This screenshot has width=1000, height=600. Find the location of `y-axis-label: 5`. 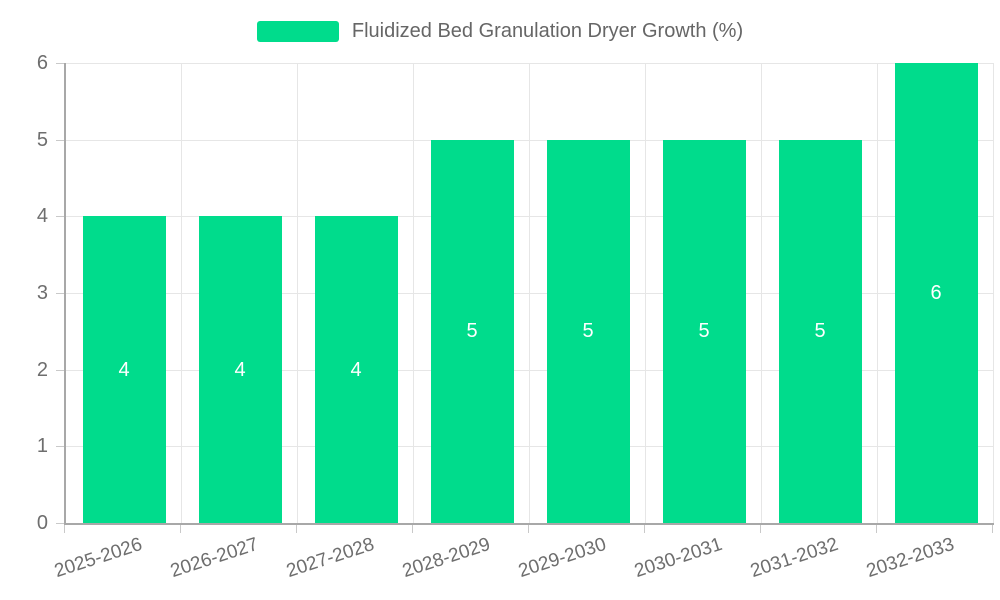

y-axis-label: 5 is located at coordinates (42, 139).